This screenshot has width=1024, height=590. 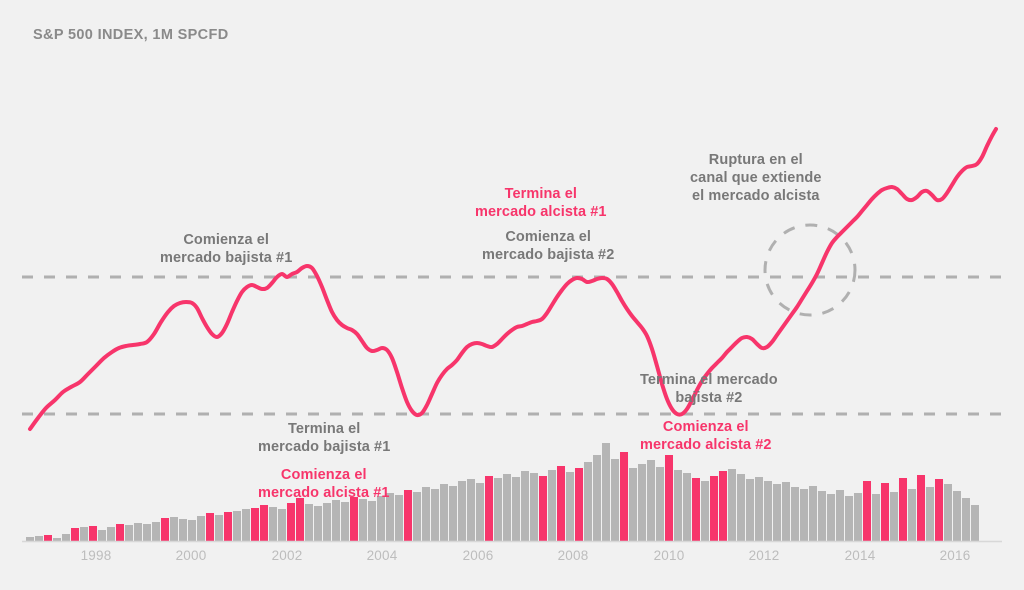 What do you see at coordinates (548, 246) in the screenshot?
I see `annotation-bear-2-start: Comienza el mercado bajista #2` at bounding box center [548, 246].